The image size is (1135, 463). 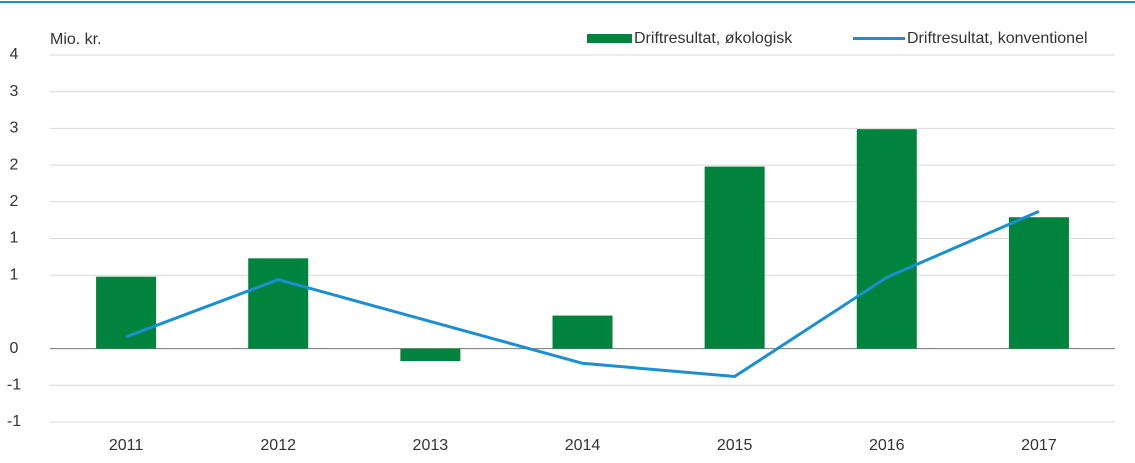 What do you see at coordinates (14, 54) in the screenshot?
I see `y-tick-label: 4` at bounding box center [14, 54].